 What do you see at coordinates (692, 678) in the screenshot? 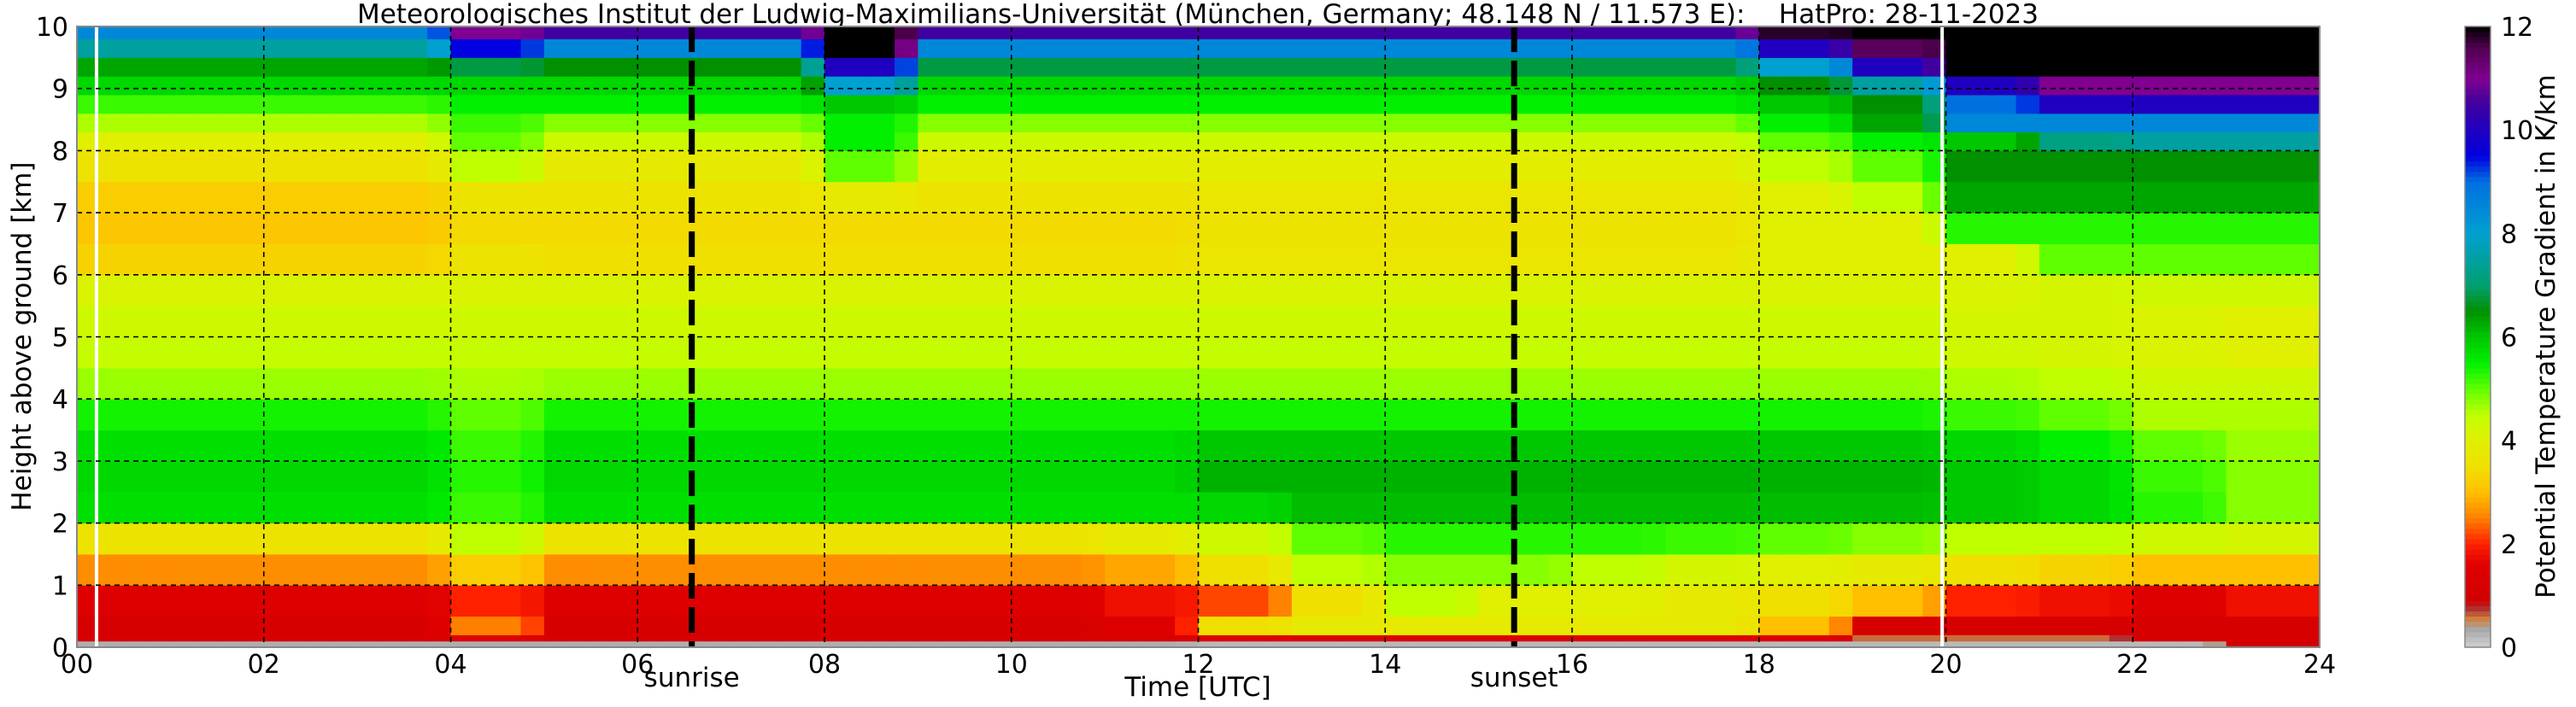
I see `sunrise-label: sunrise` at bounding box center [692, 678].